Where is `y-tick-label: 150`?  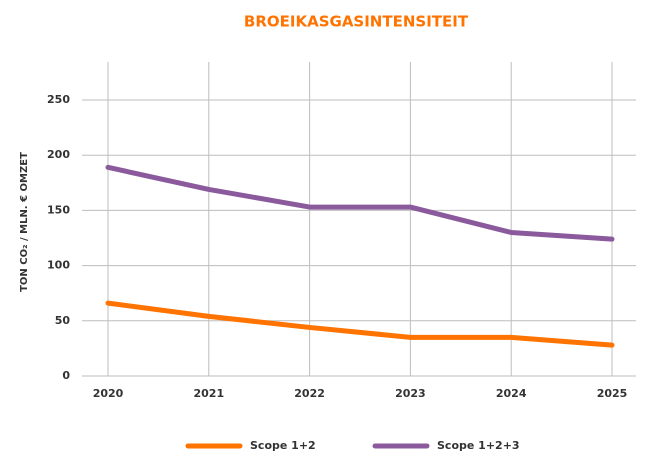
y-tick-label: 150 is located at coordinates (58, 209).